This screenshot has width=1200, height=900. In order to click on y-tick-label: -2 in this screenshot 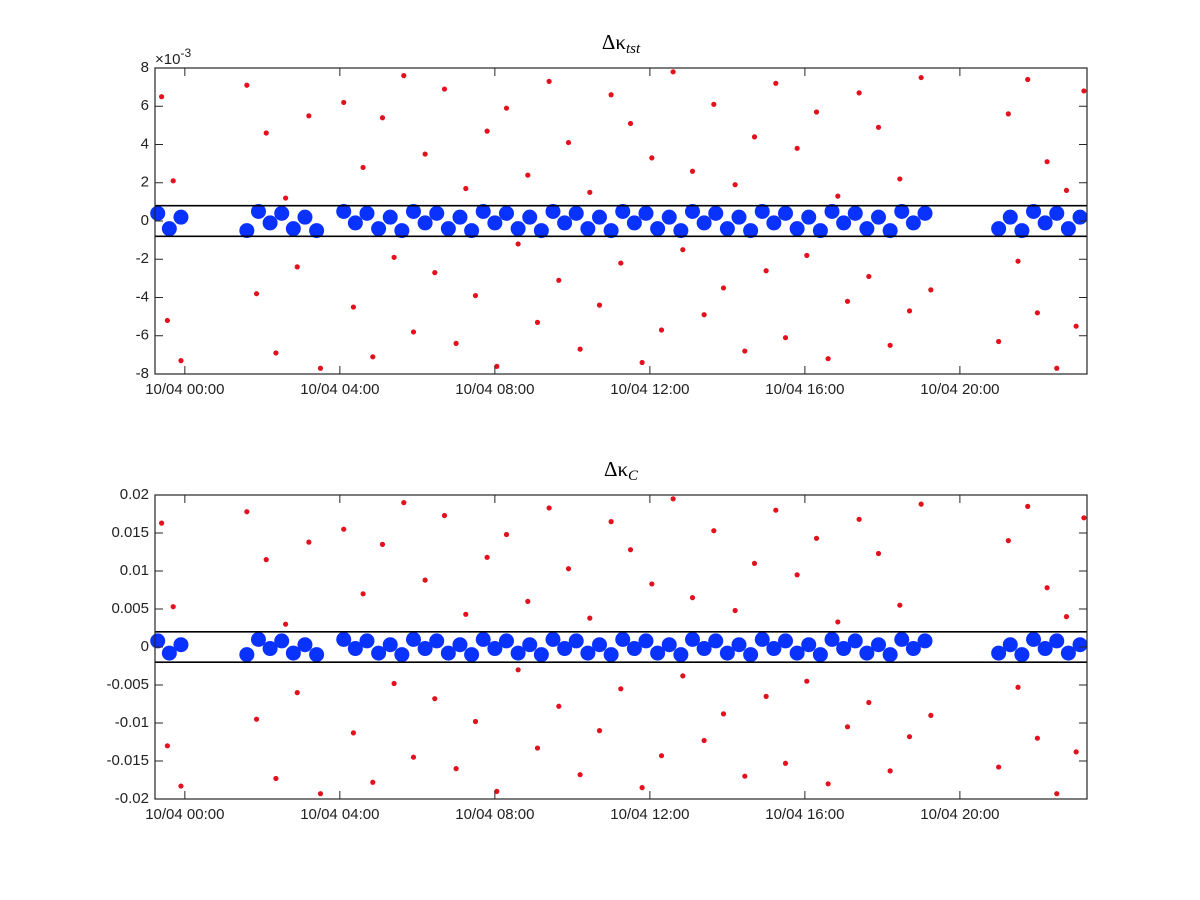, I will do `click(142, 258)`.